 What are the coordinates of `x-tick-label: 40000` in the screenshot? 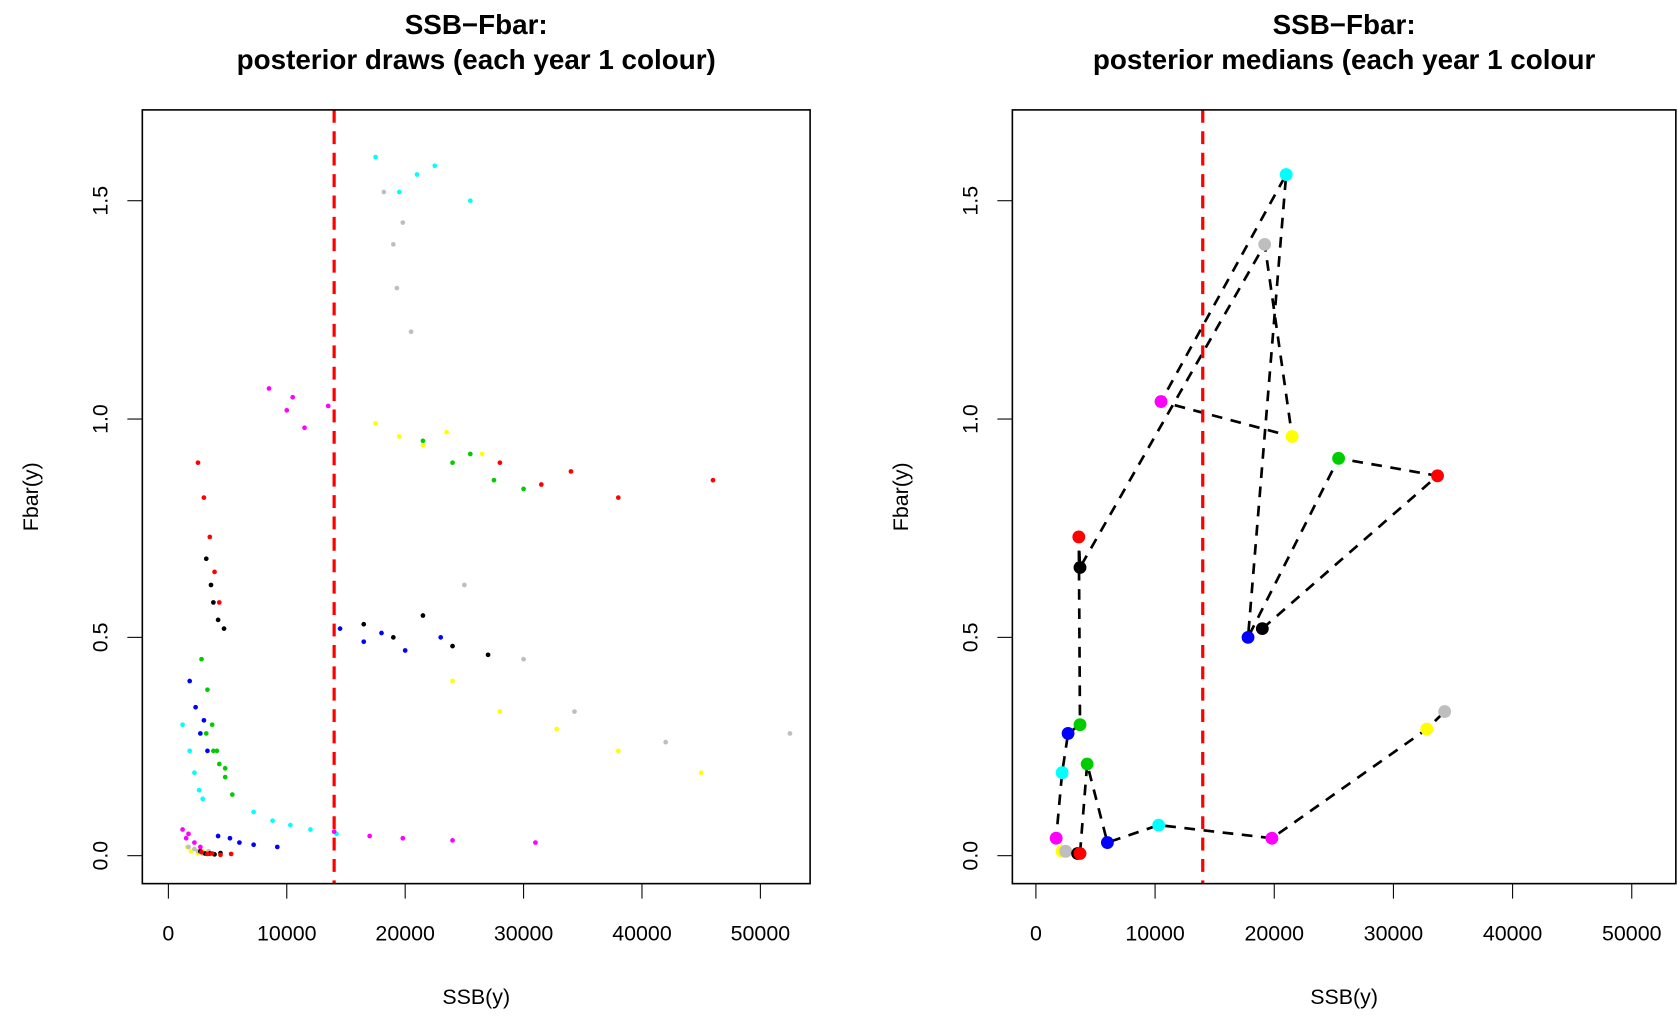 It's located at (1513, 934).